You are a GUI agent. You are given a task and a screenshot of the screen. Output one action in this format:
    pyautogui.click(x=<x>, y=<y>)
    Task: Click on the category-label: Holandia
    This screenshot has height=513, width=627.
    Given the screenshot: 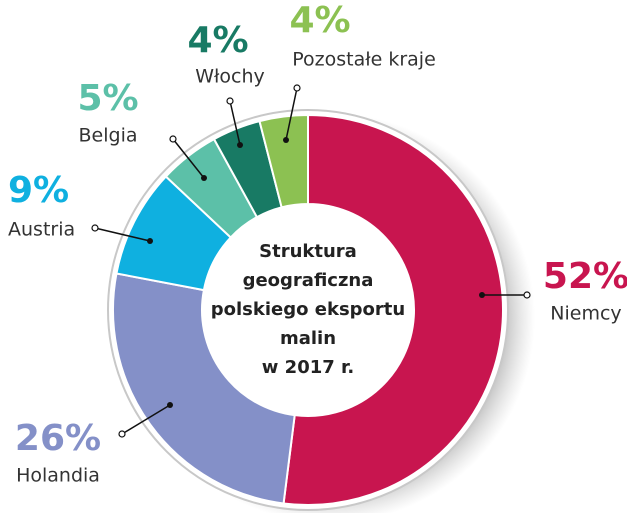 What is the action you would take?
    pyautogui.click(x=58, y=476)
    